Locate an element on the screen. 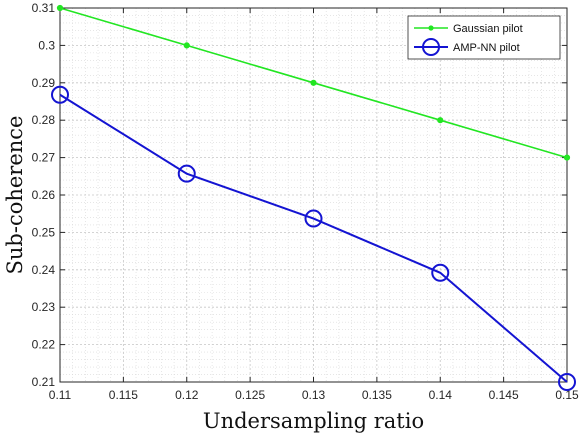 Image resolution: width=584 pixels, height=438 pixels. x-tick-label: 0.135 is located at coordinates (377, 395).